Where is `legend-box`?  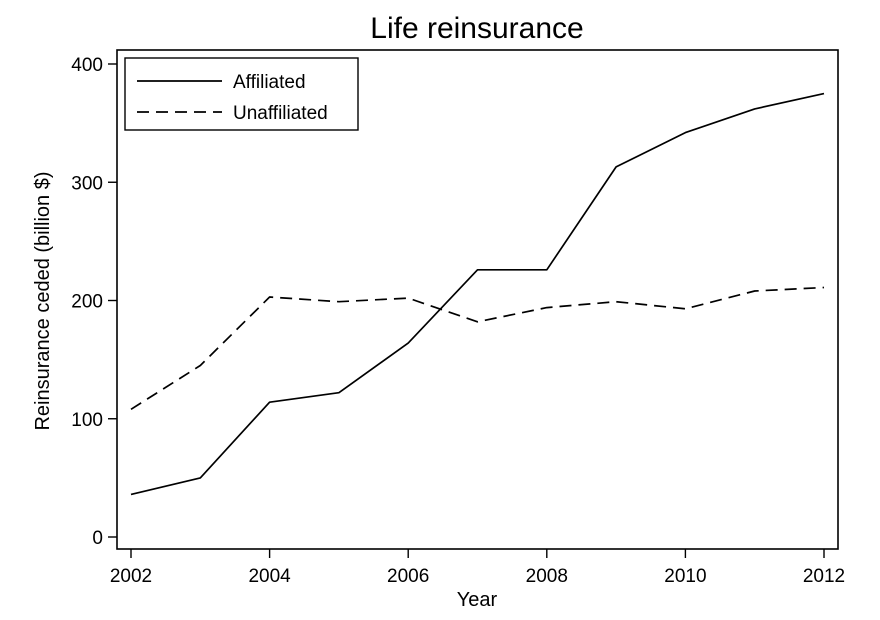 legend-box is located at coordinates (241, 94).